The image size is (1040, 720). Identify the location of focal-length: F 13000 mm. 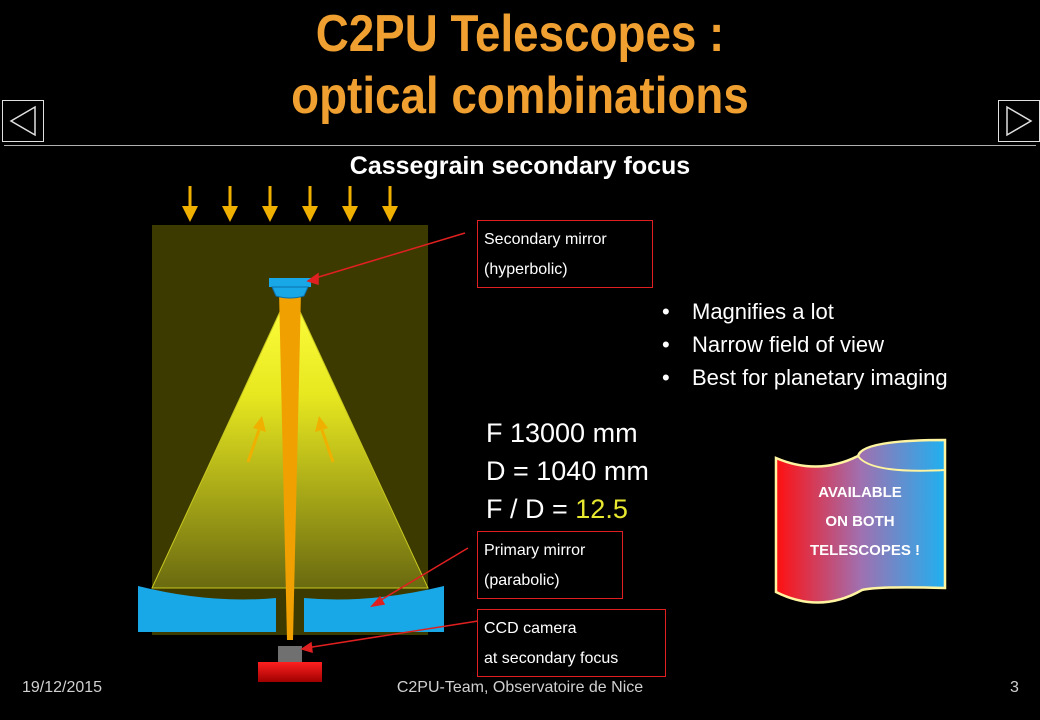
(562, 433).